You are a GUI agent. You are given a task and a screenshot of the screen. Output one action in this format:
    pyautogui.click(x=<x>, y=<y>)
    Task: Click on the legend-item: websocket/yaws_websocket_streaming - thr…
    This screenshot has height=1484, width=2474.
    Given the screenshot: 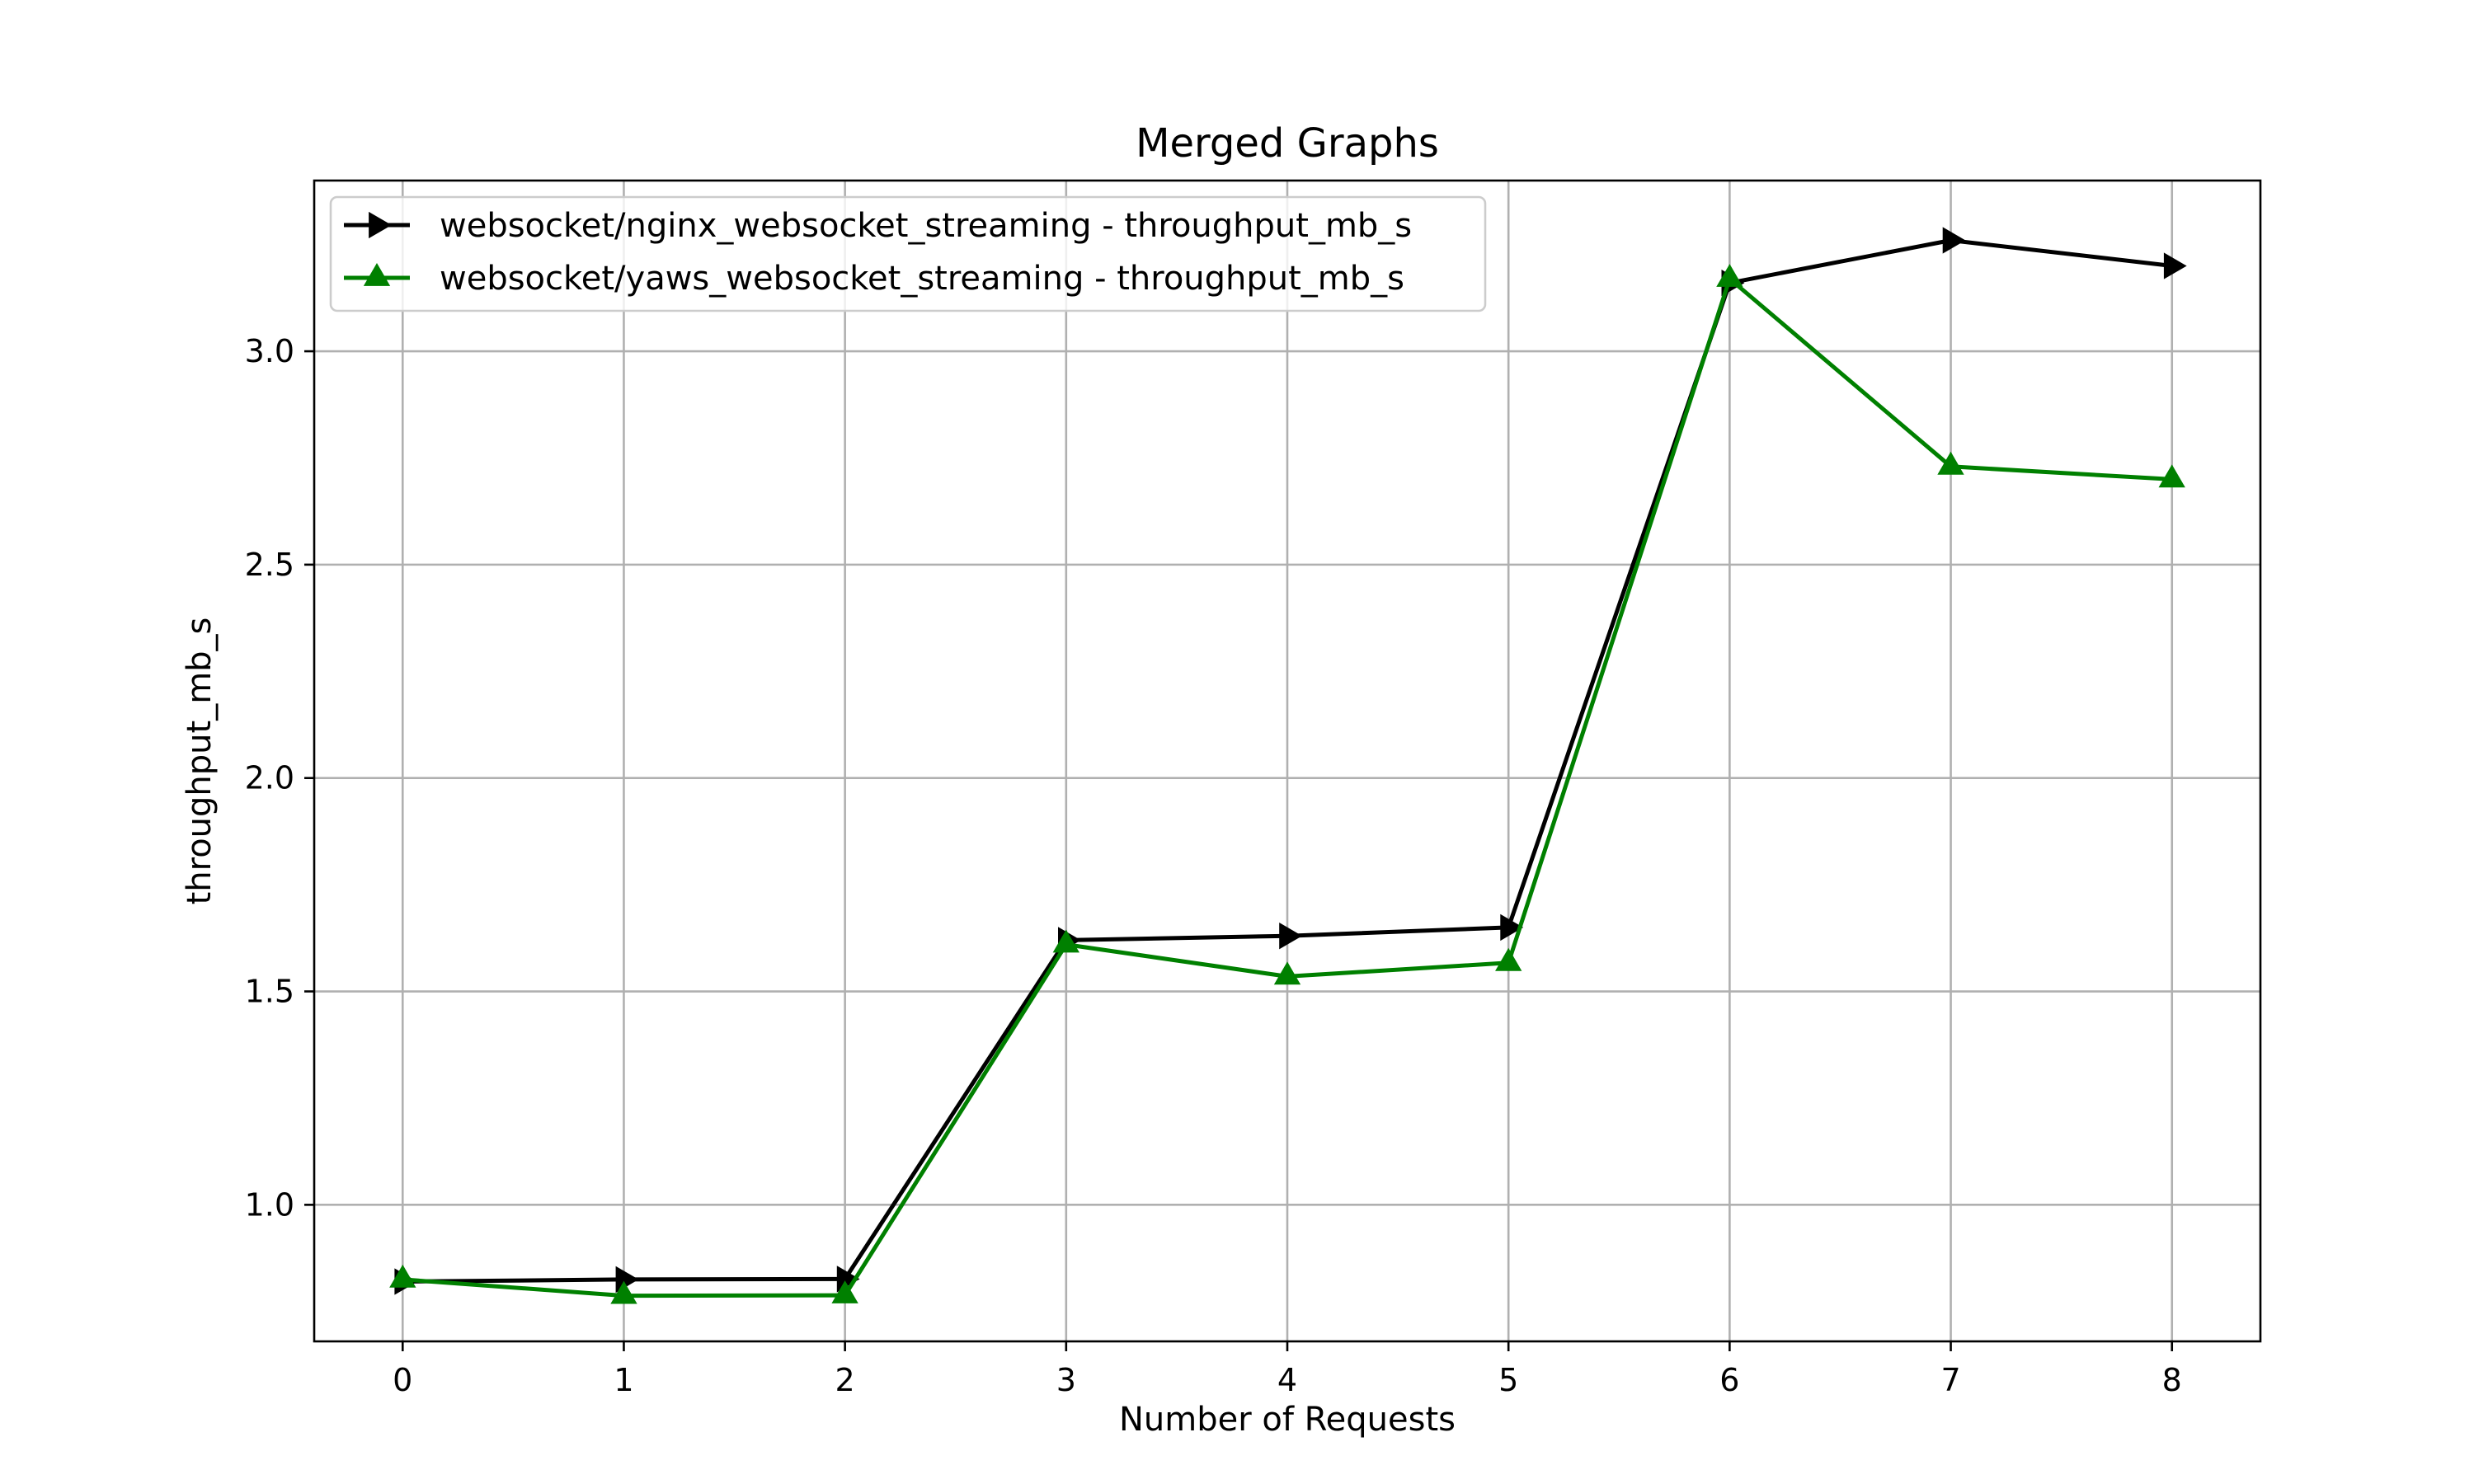 What is the action you would take?
    pyautogui.click(x=874, y=279)
    